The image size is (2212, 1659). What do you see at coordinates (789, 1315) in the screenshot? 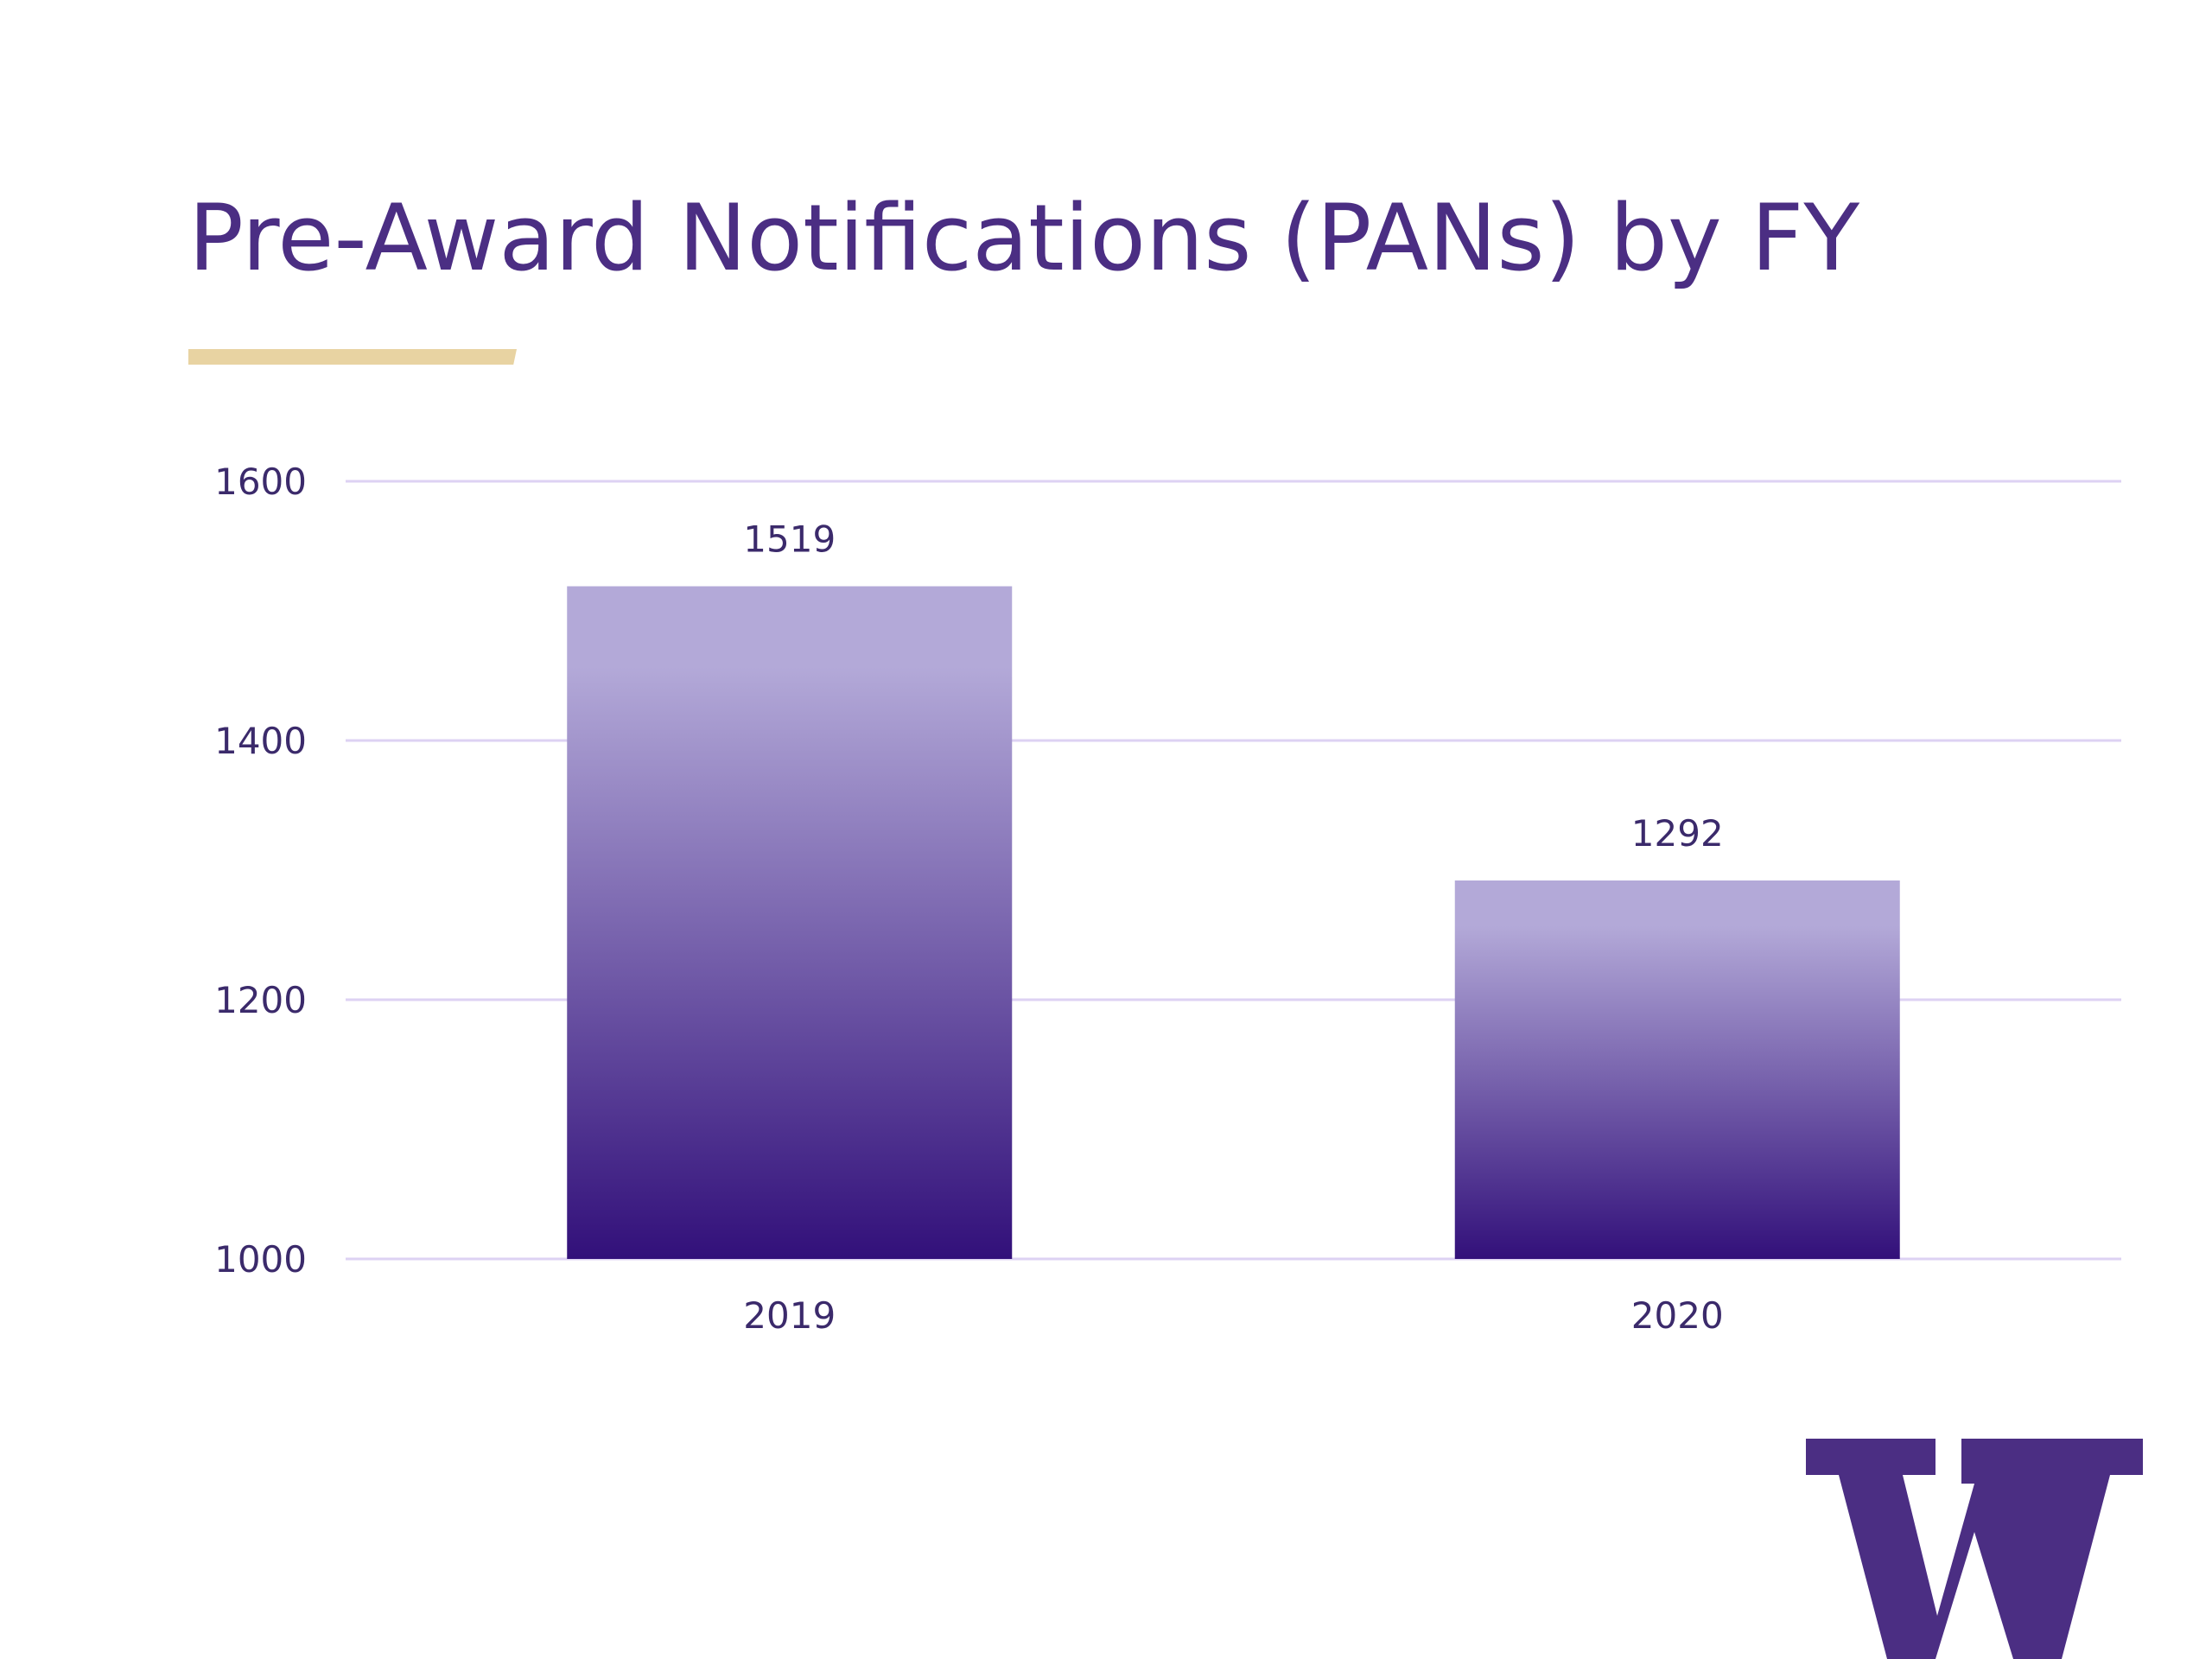
I see `x-category-label-2019: 2019` at bounding box center [789, 1315].